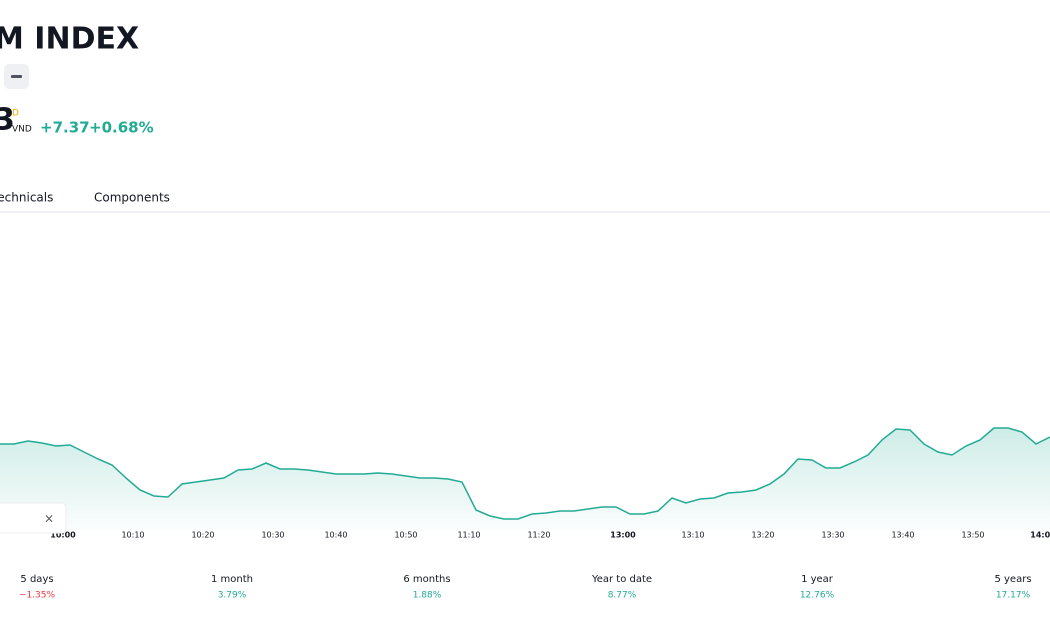 The width and height of the screenshot is (1050, 630). What do you see at coordinates (36, 579) in the screenshot?
I see `period-label: 5 days` at bounding box center [36, 579].